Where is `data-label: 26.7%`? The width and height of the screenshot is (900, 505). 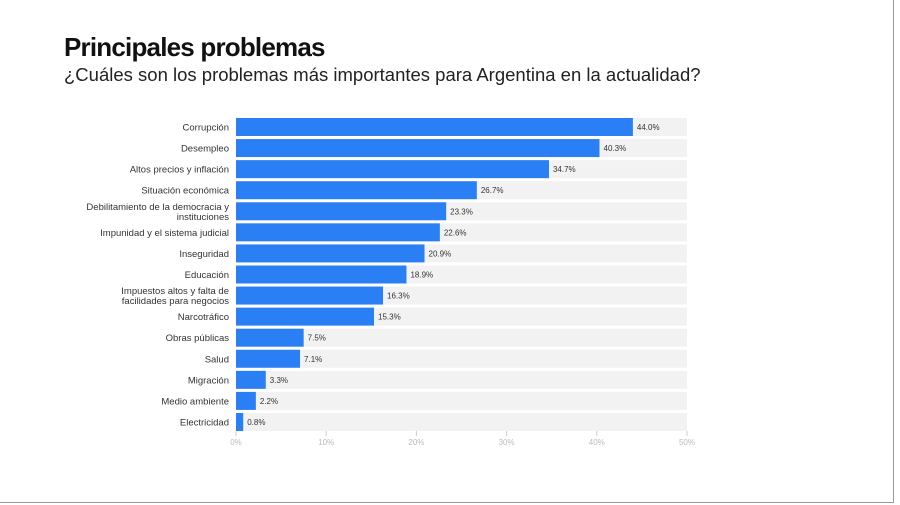 data-label: 26.7% is located at coordinates (492, 190).